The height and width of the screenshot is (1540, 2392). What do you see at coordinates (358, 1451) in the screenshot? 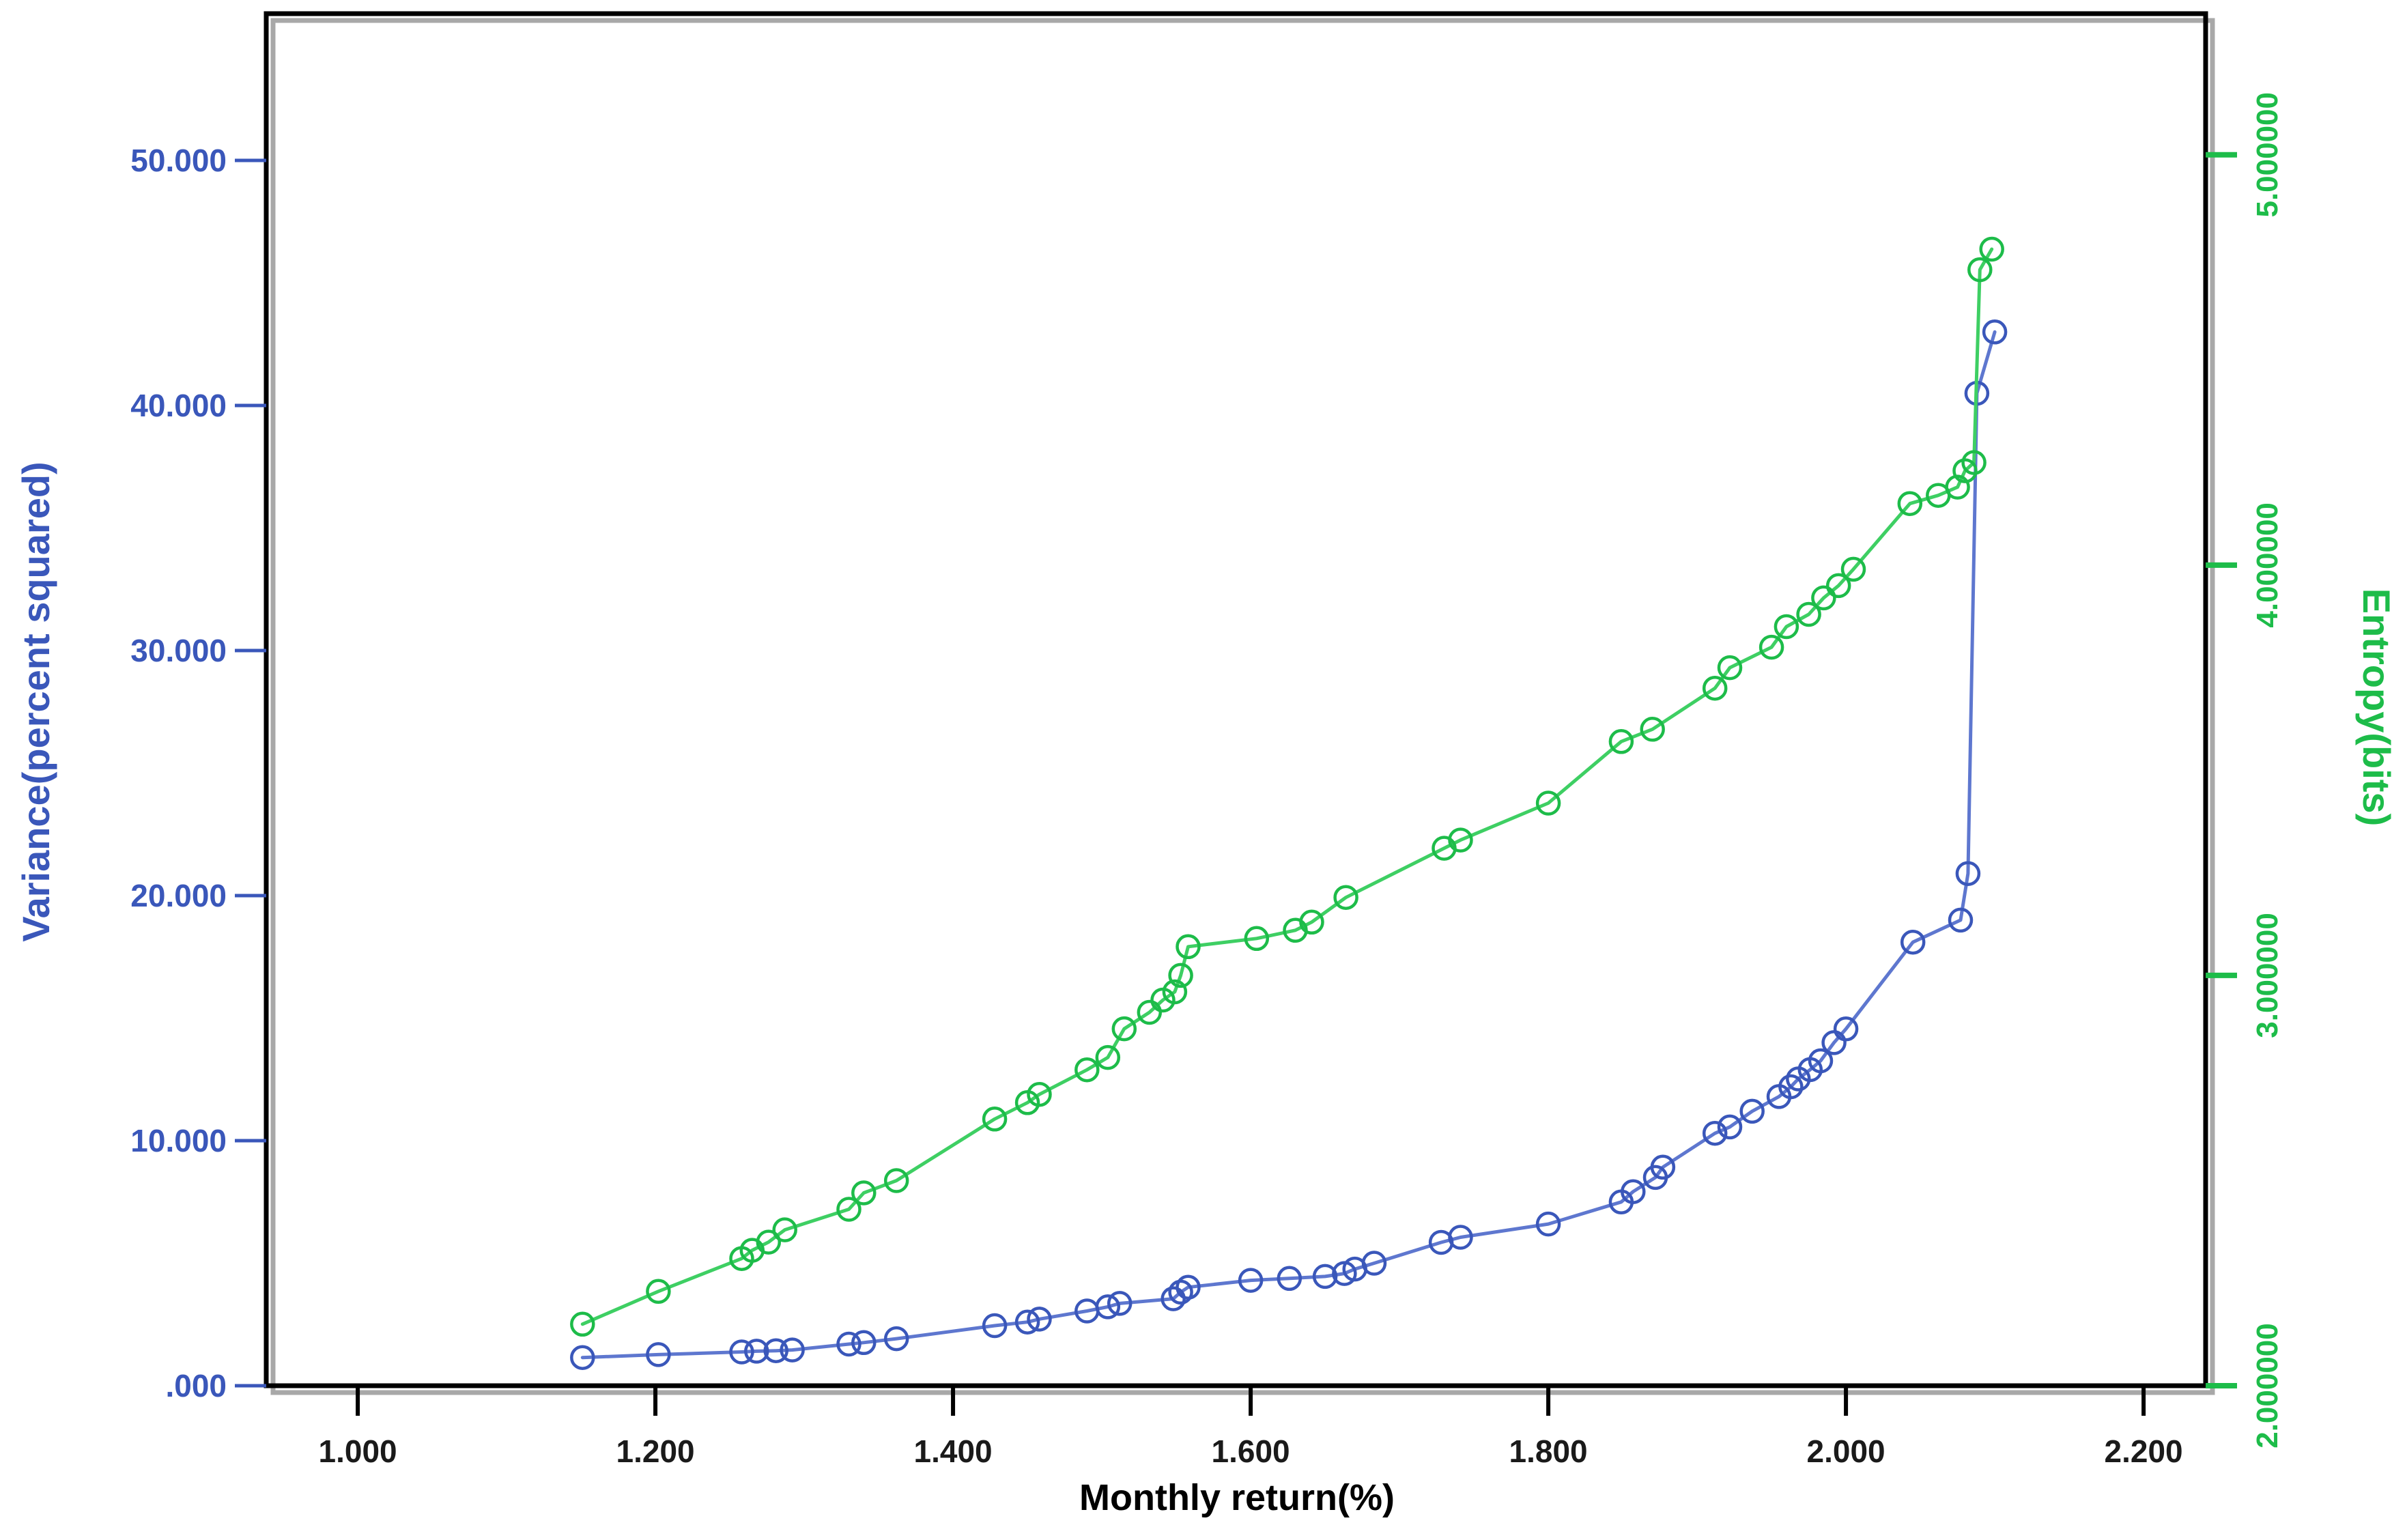
I see `x-tick-label: 1.000` at bounding box center [358, 1451].